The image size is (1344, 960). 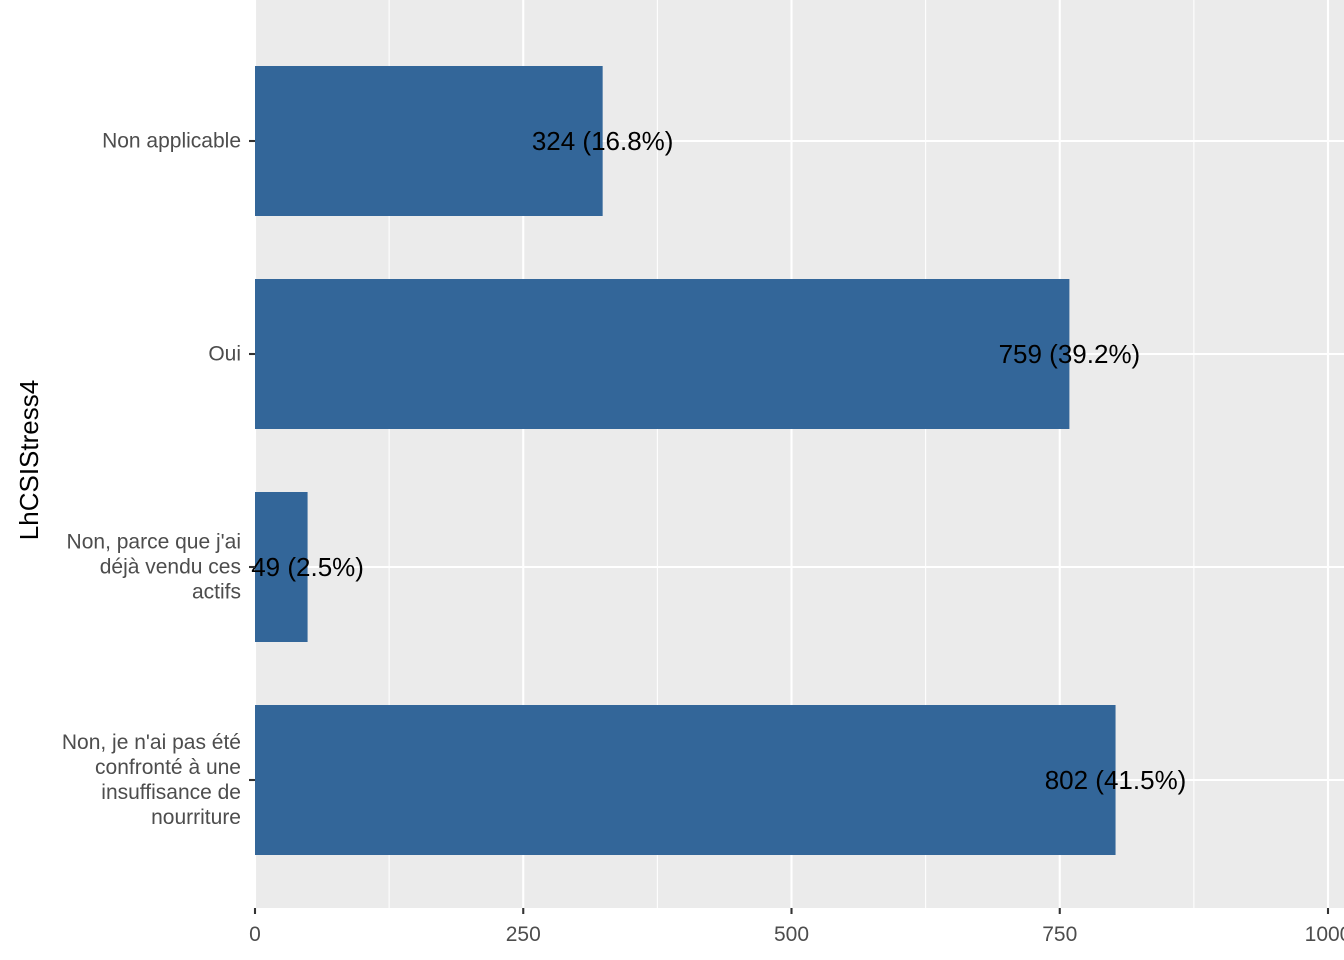 What do you see at coordinates (1059, 934) in the screenshot?
I see `x-tick-label: 750` at bounding box center [1059, 934].